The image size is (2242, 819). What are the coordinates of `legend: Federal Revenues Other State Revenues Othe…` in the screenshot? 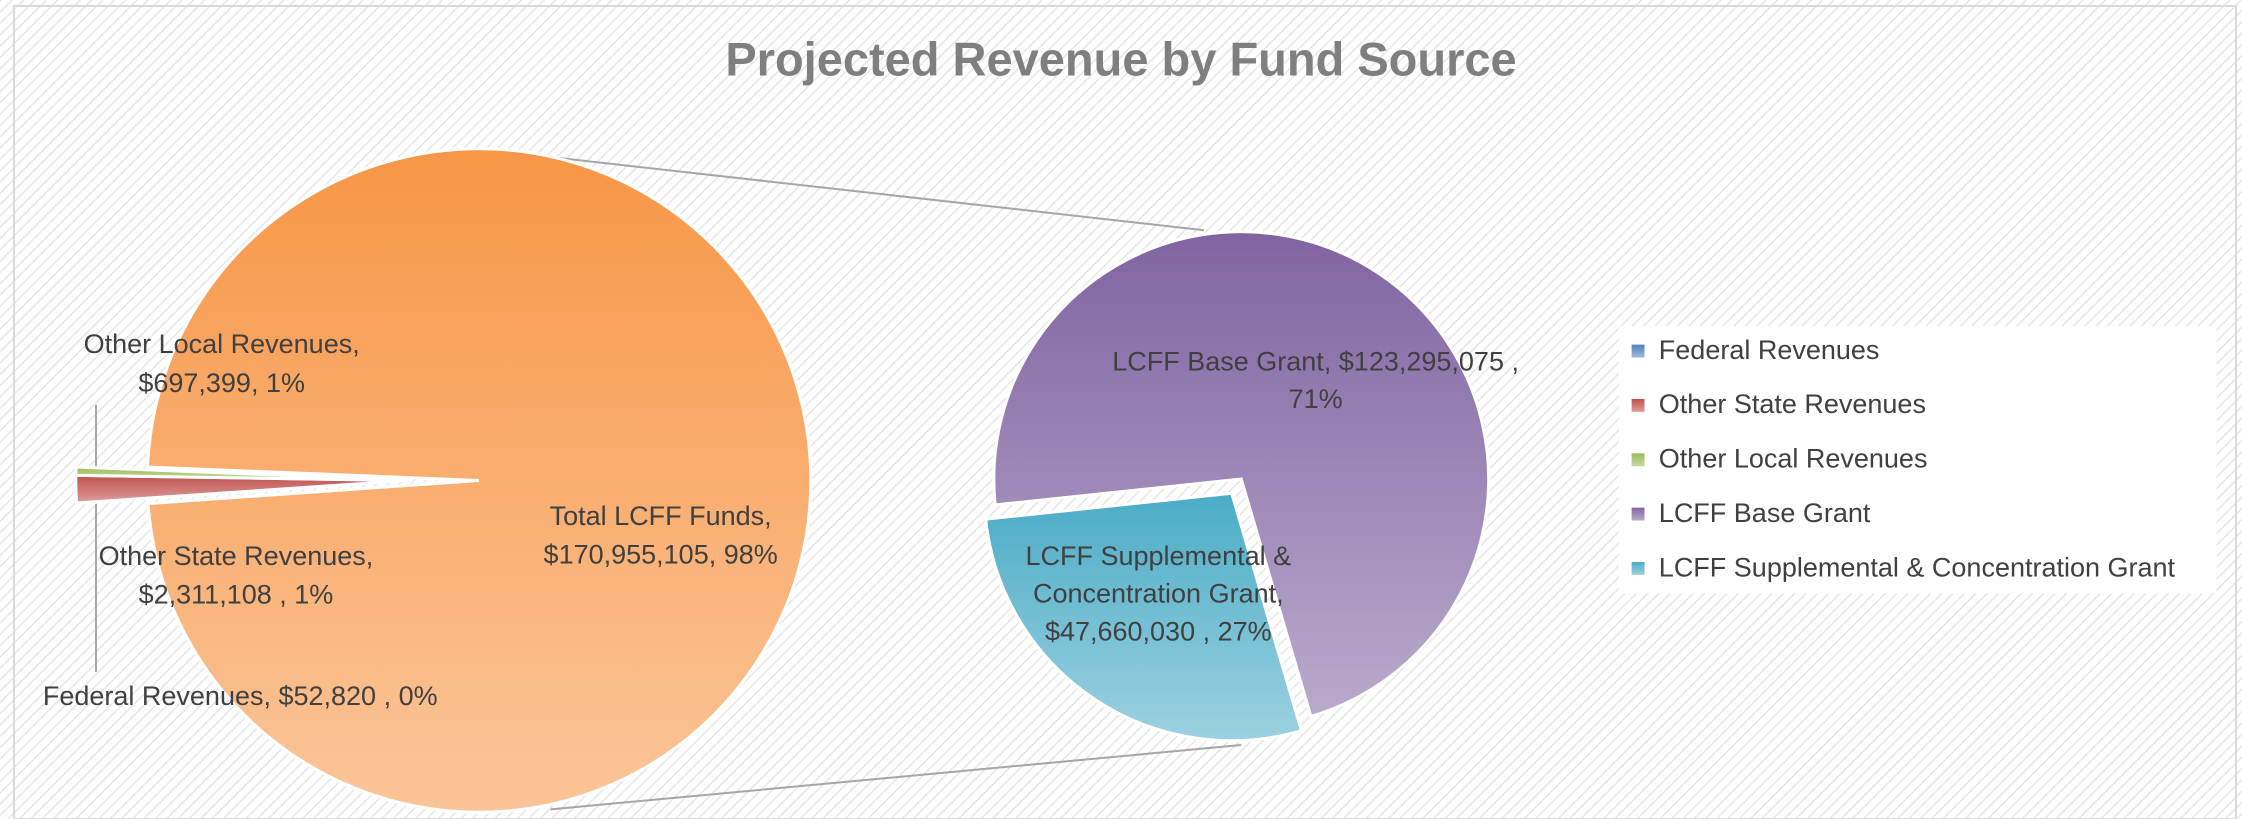 It's located at (1917, 460).